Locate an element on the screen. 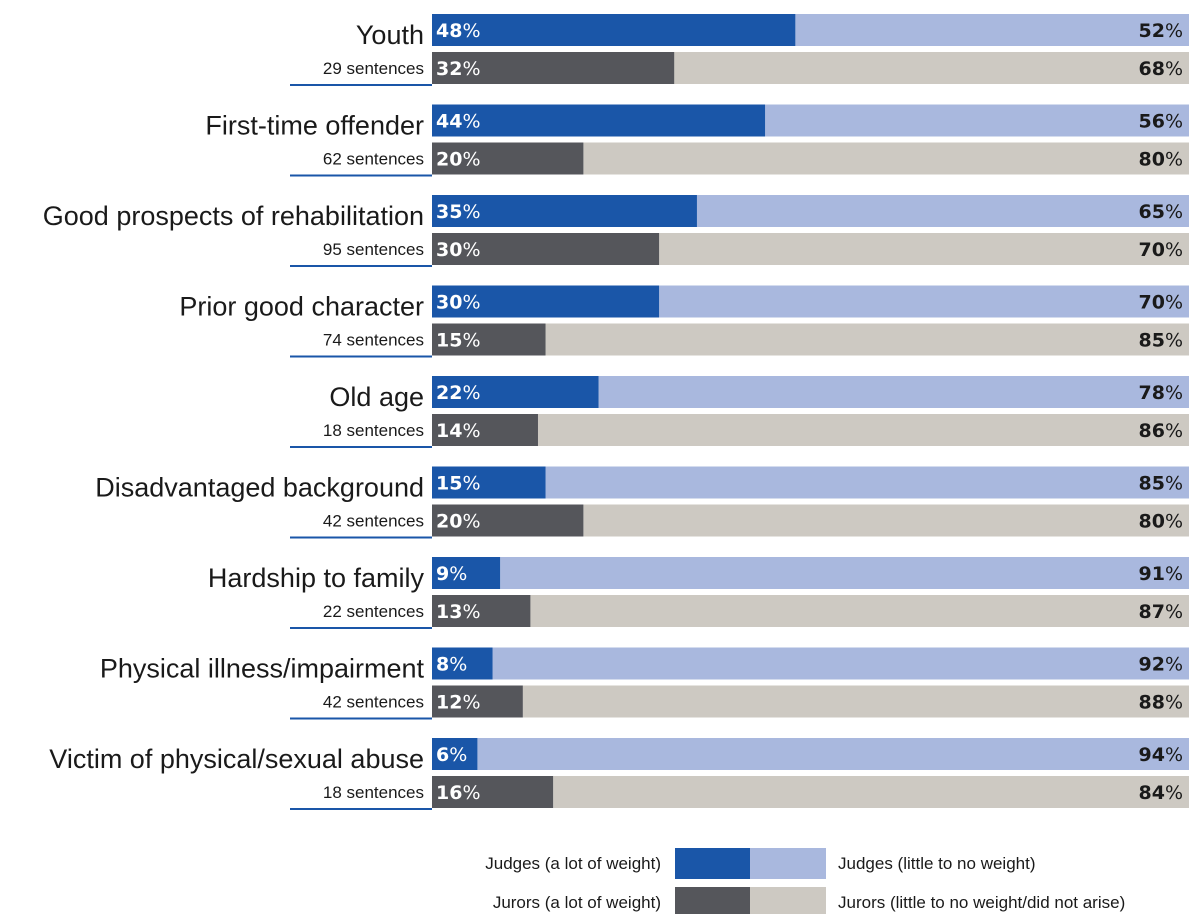  value-label-jurors-little: 70% is located at coordinates (1160, 250).